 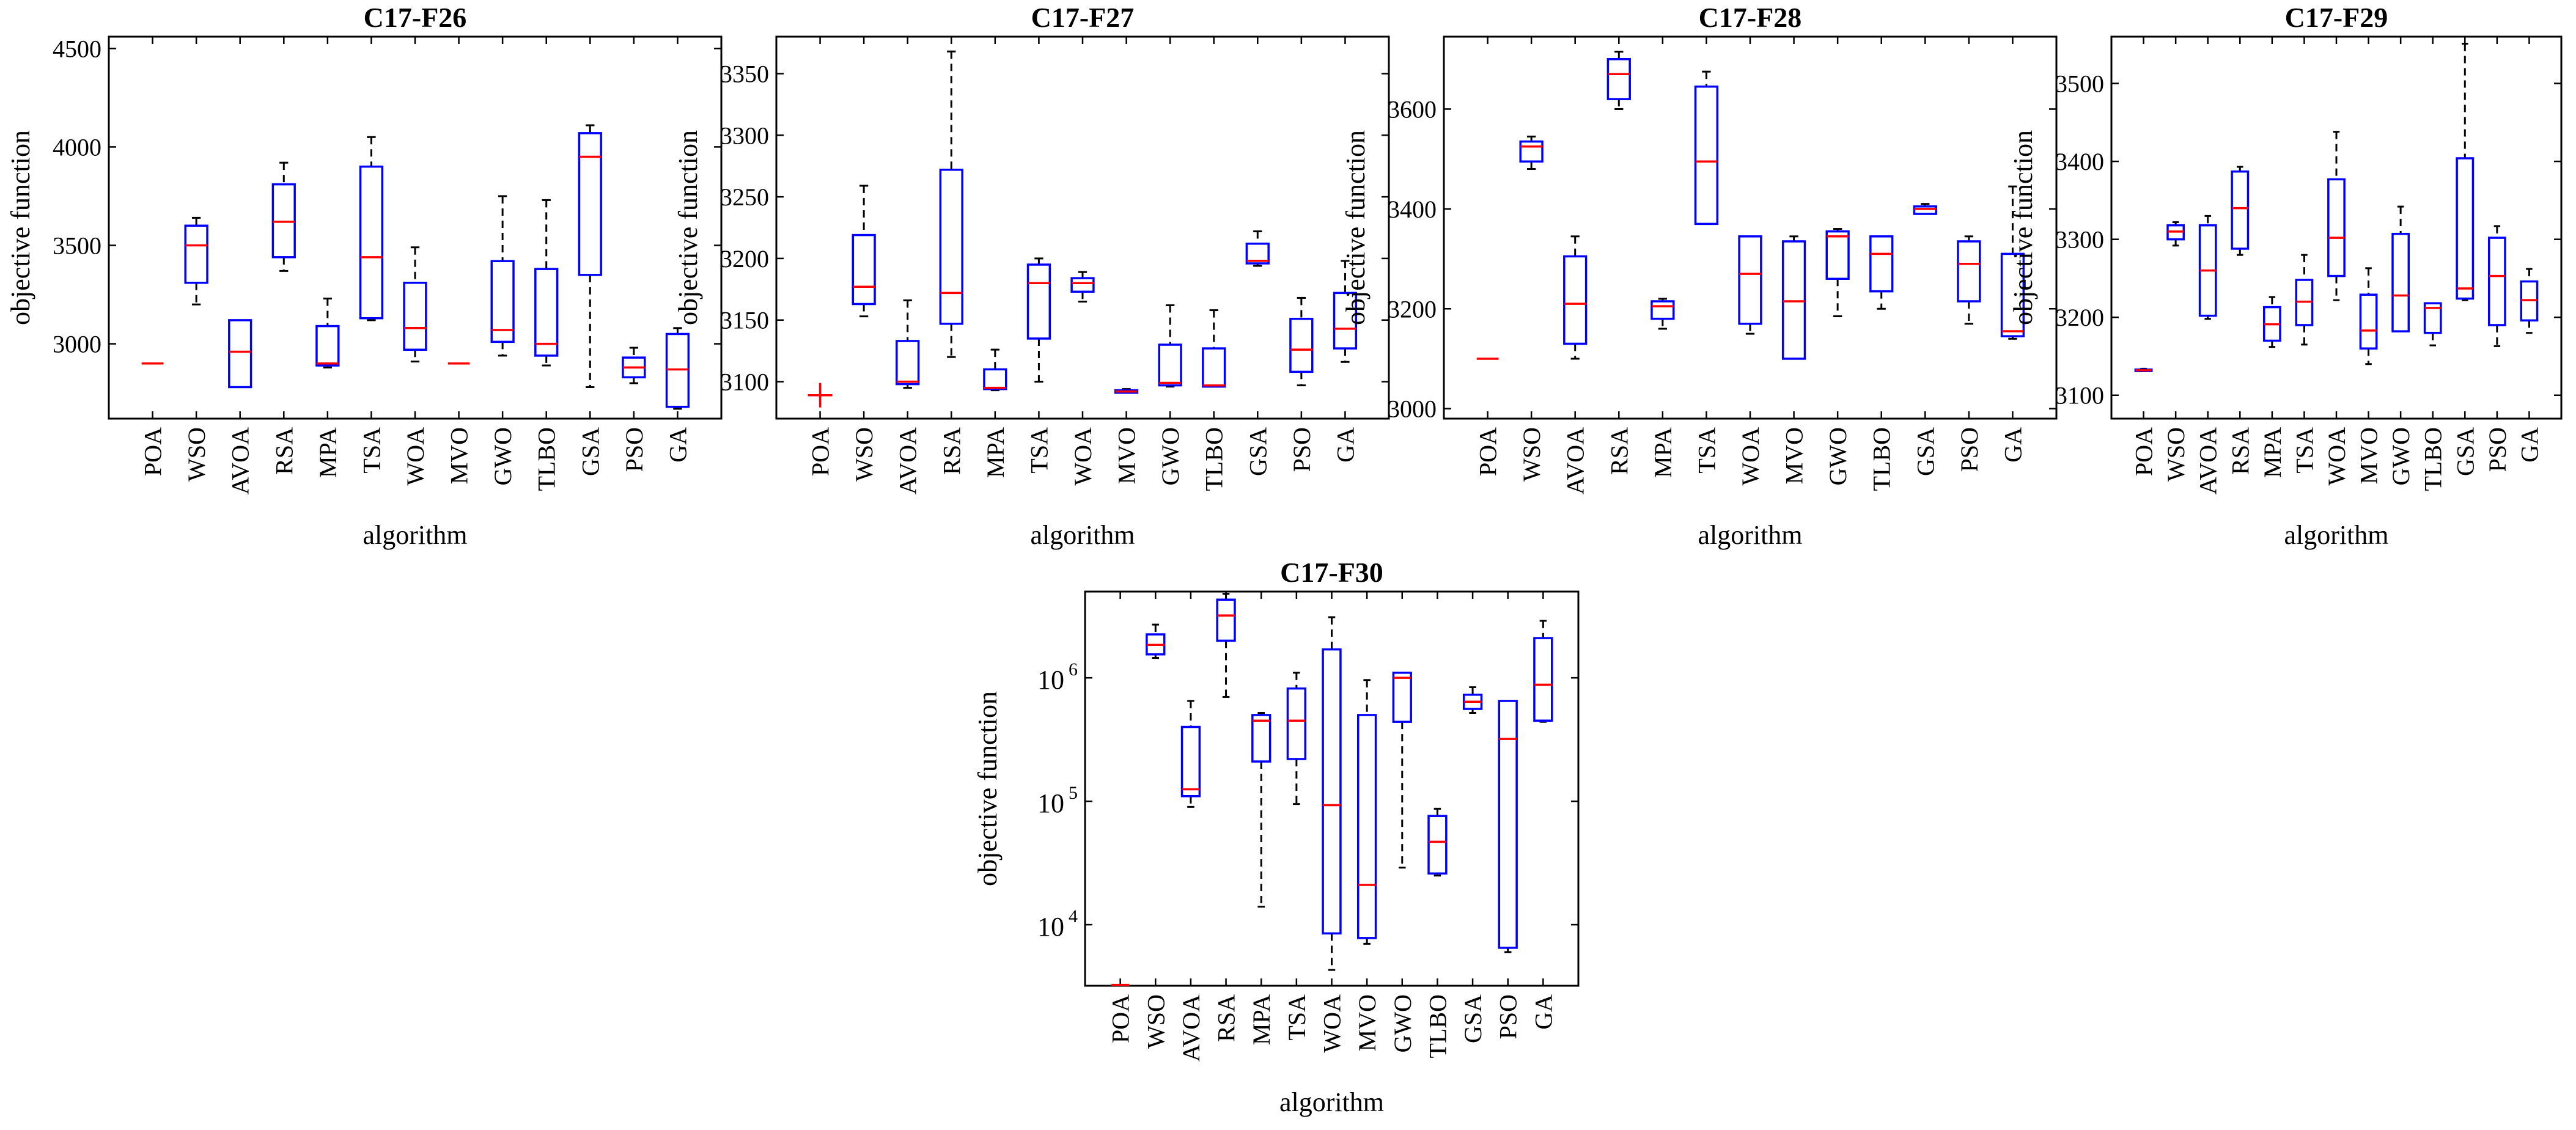 What do you see at coordinates (744, 73) in the screenshot?
I see `y-tick-label: 3350` at bounding box center [744, 73].